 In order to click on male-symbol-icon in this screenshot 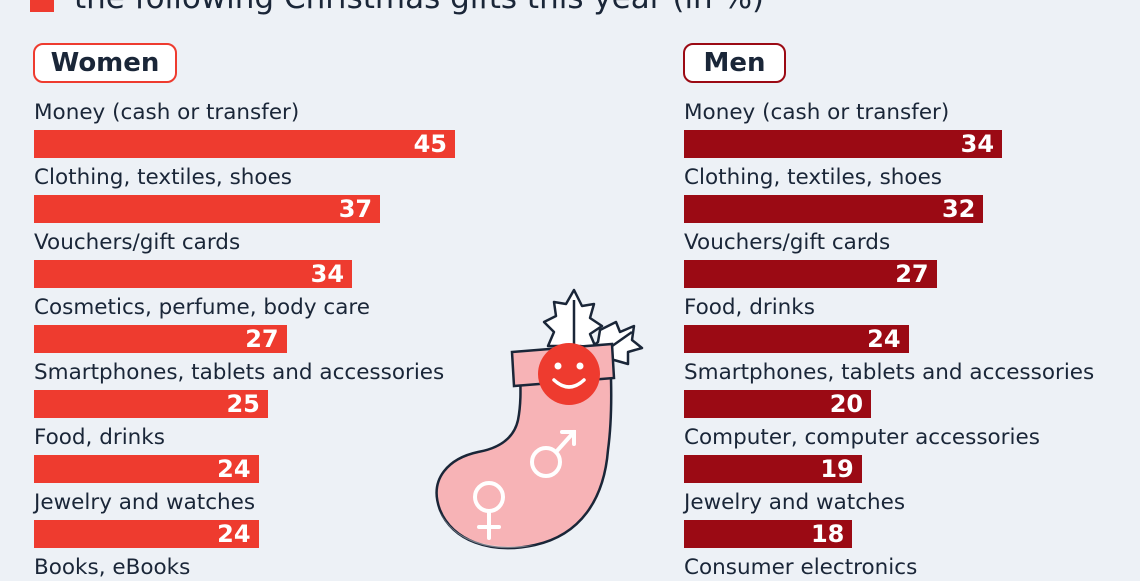, I will do `click(553, 454)`.